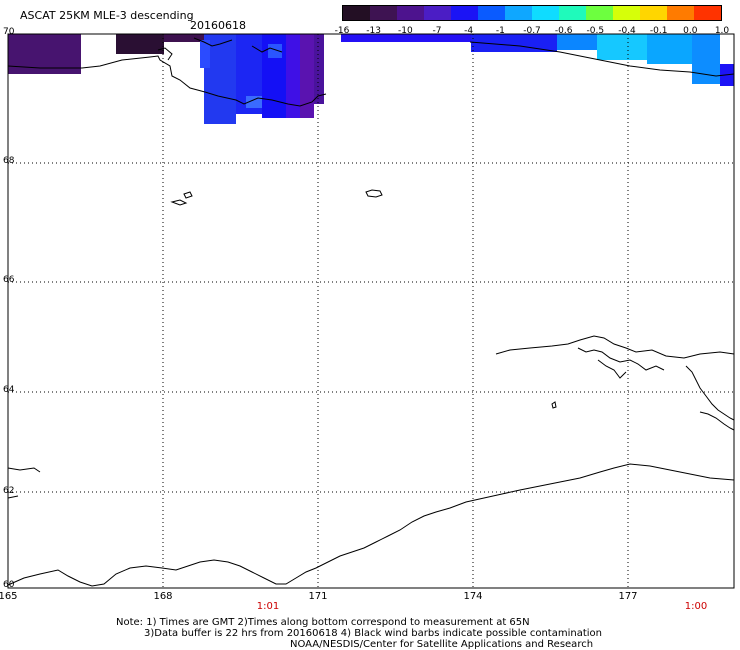  What do you see at coordinates (469, 31) in the screenshot?
I see `color-scale-tick-4: -4` at bounding box center [469, 31].